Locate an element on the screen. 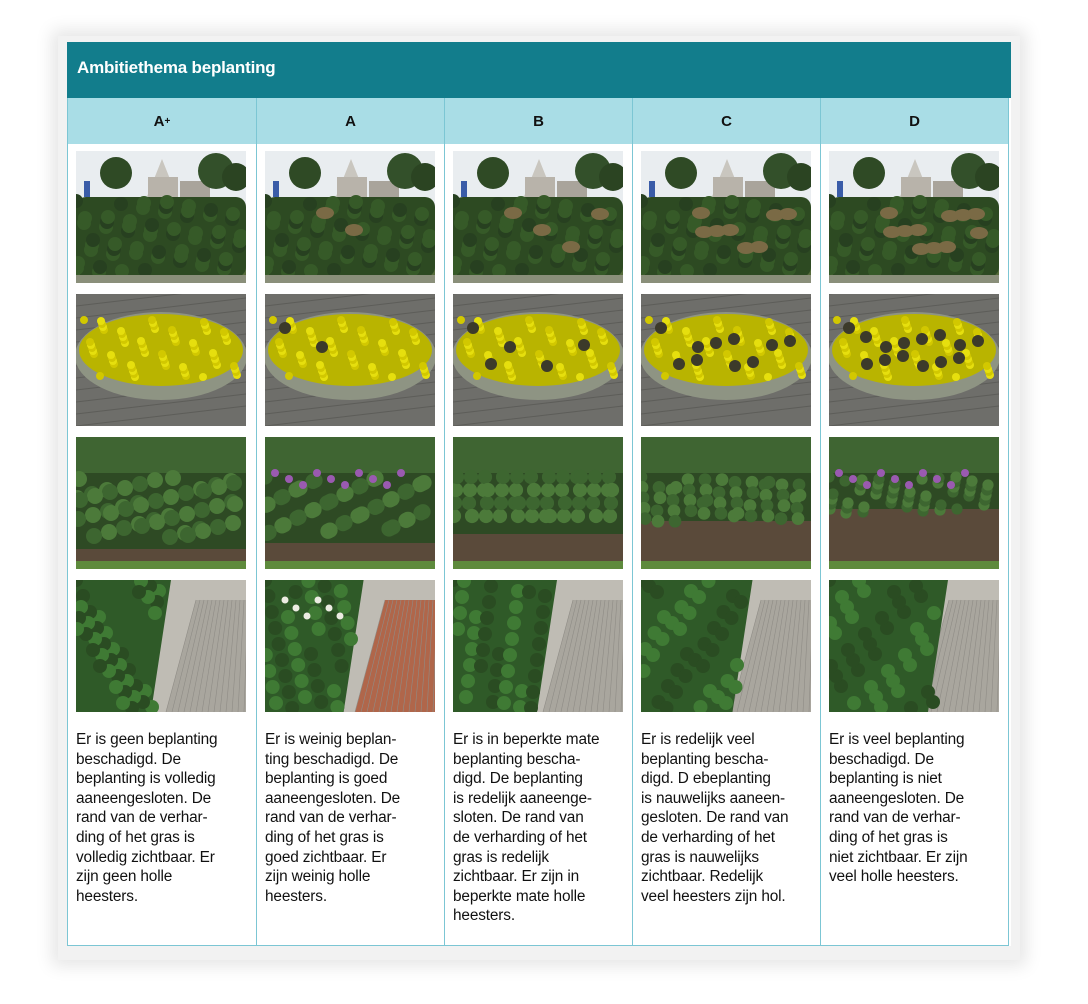 The height and width of the screenshot is (1004, 1088). grade-header: C is located at coordinates (726, 121).